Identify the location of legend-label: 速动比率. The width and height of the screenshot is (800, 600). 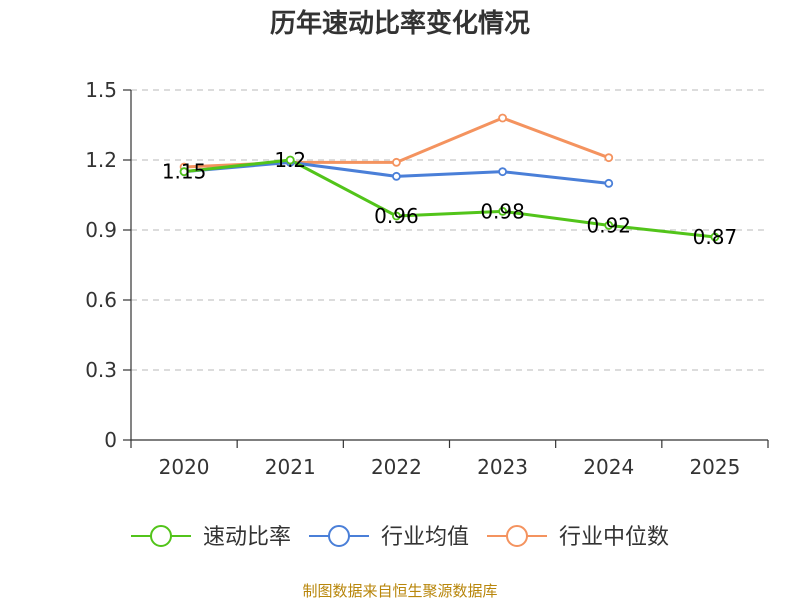
(247, 537).